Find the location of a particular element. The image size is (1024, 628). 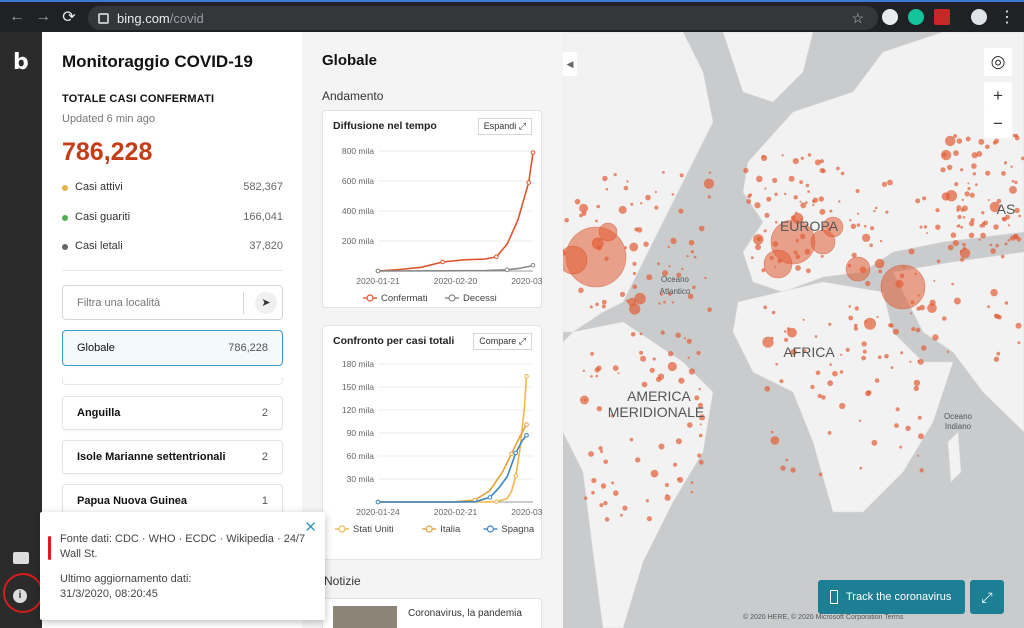

grammarly-icon is located at coordinates (916, 17).